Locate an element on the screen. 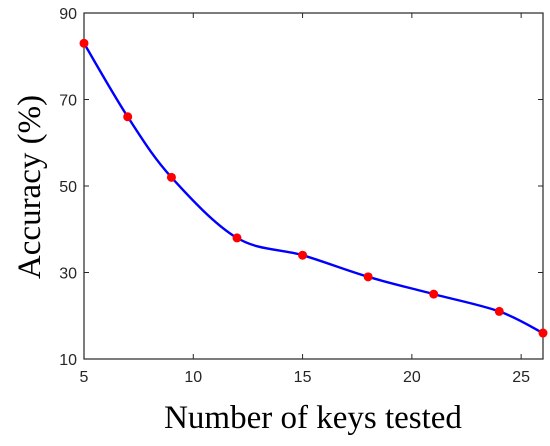 The image size is (550, 446). x-tick-label: 20 is located at coordinates (412, 377).